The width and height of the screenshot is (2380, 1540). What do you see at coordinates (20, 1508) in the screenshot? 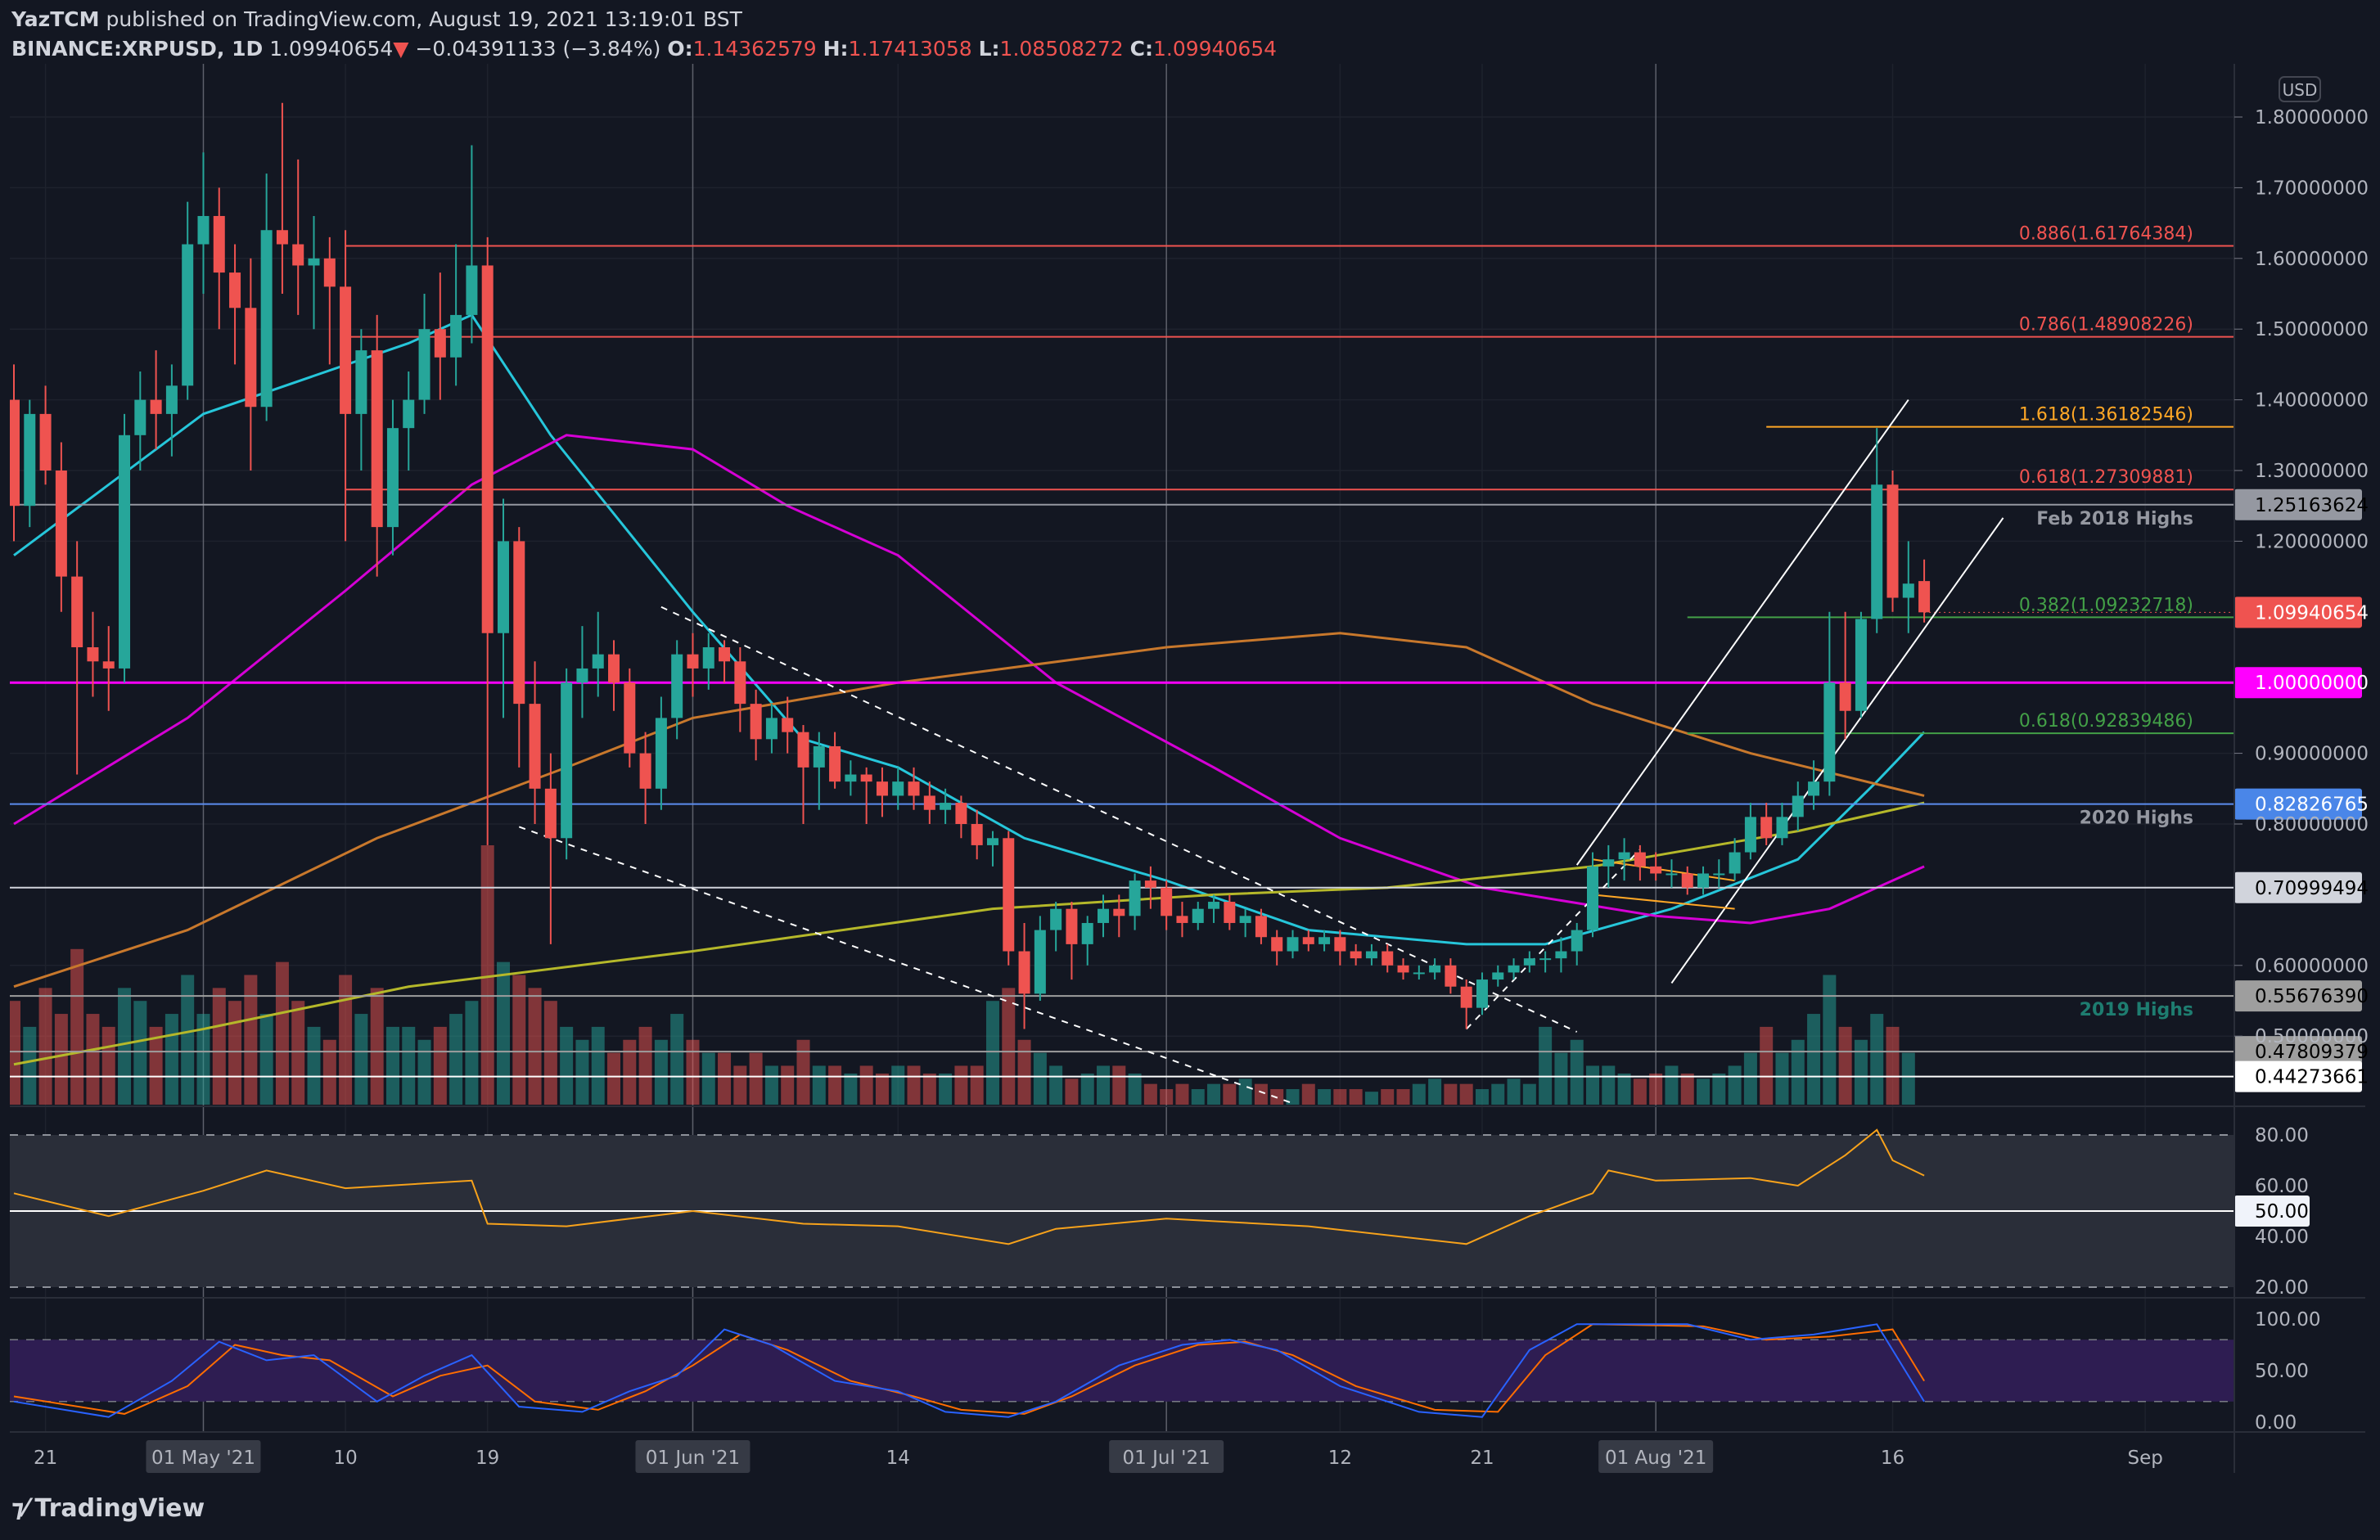
I see `tradingview-logo-icon: ⁊⁄` at bounding box center [20, 1508].